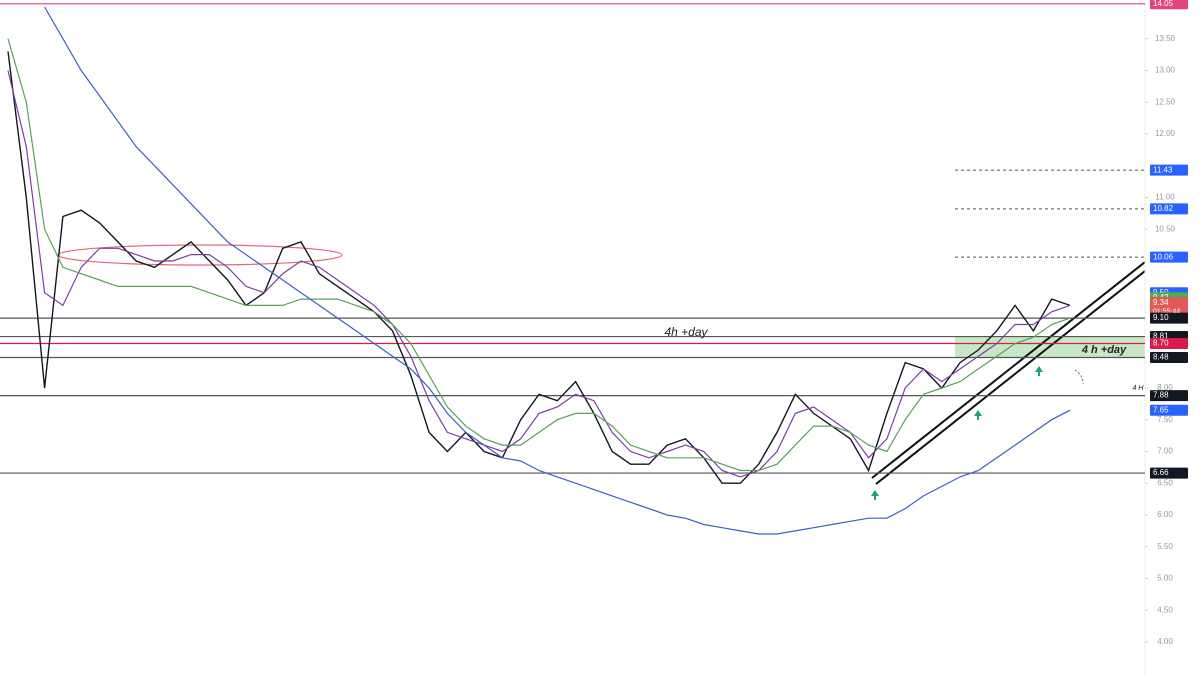 The image size is (1200, 675). Describe the element at coordinates (1161, 343) in the screenshot. I see `price-tag-label: 8.70` at that location.